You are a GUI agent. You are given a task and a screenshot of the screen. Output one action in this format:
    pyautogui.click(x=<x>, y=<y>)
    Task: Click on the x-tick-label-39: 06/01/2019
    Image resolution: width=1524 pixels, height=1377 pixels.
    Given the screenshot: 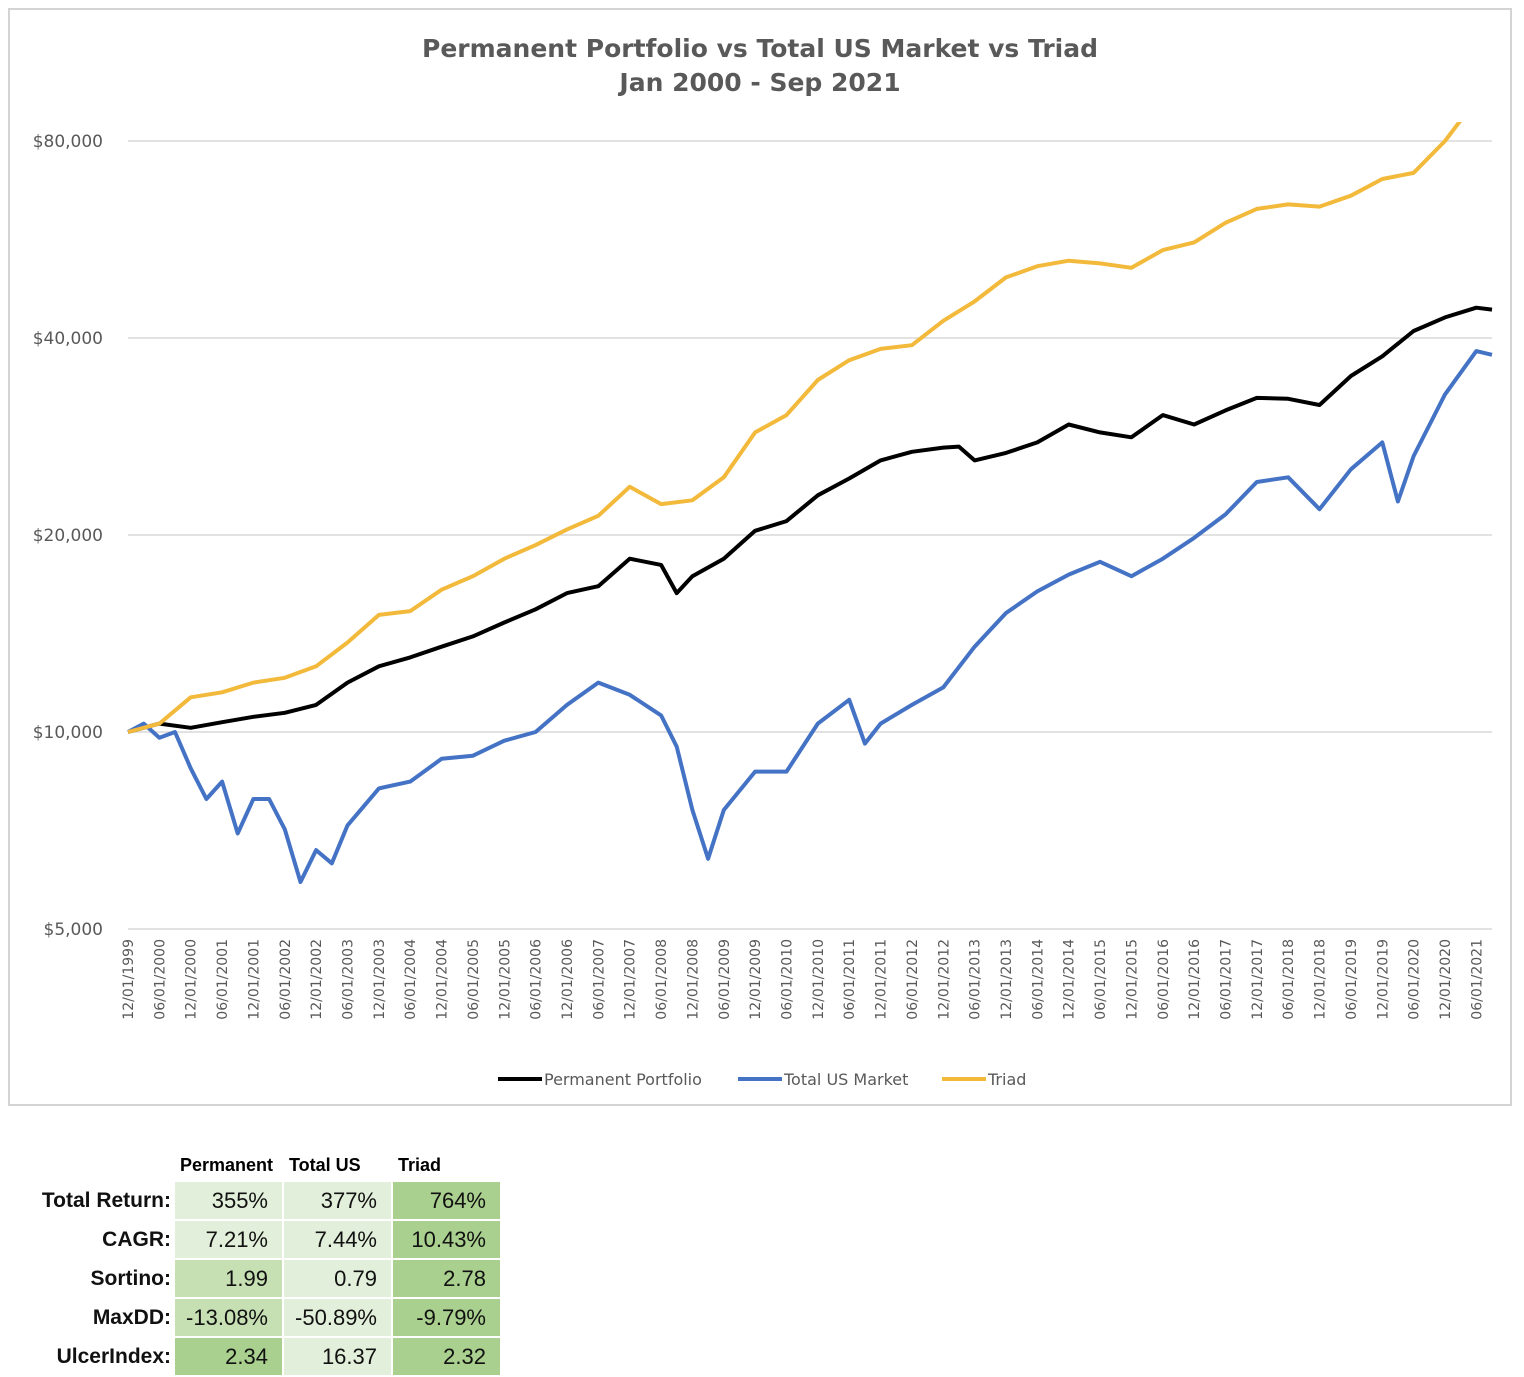 What is the action you would take?
    pyautogui.click(x=1352, y=979)
    